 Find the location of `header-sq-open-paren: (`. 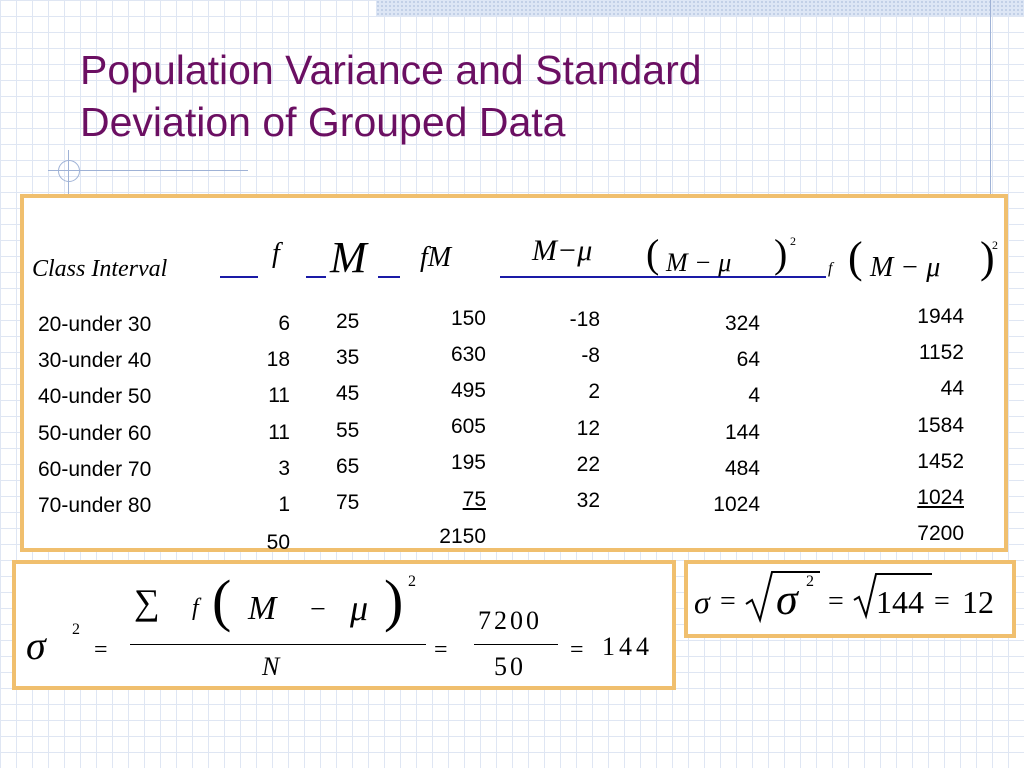

header-sq-open-paren: ( is located at coordinates (653, 253).